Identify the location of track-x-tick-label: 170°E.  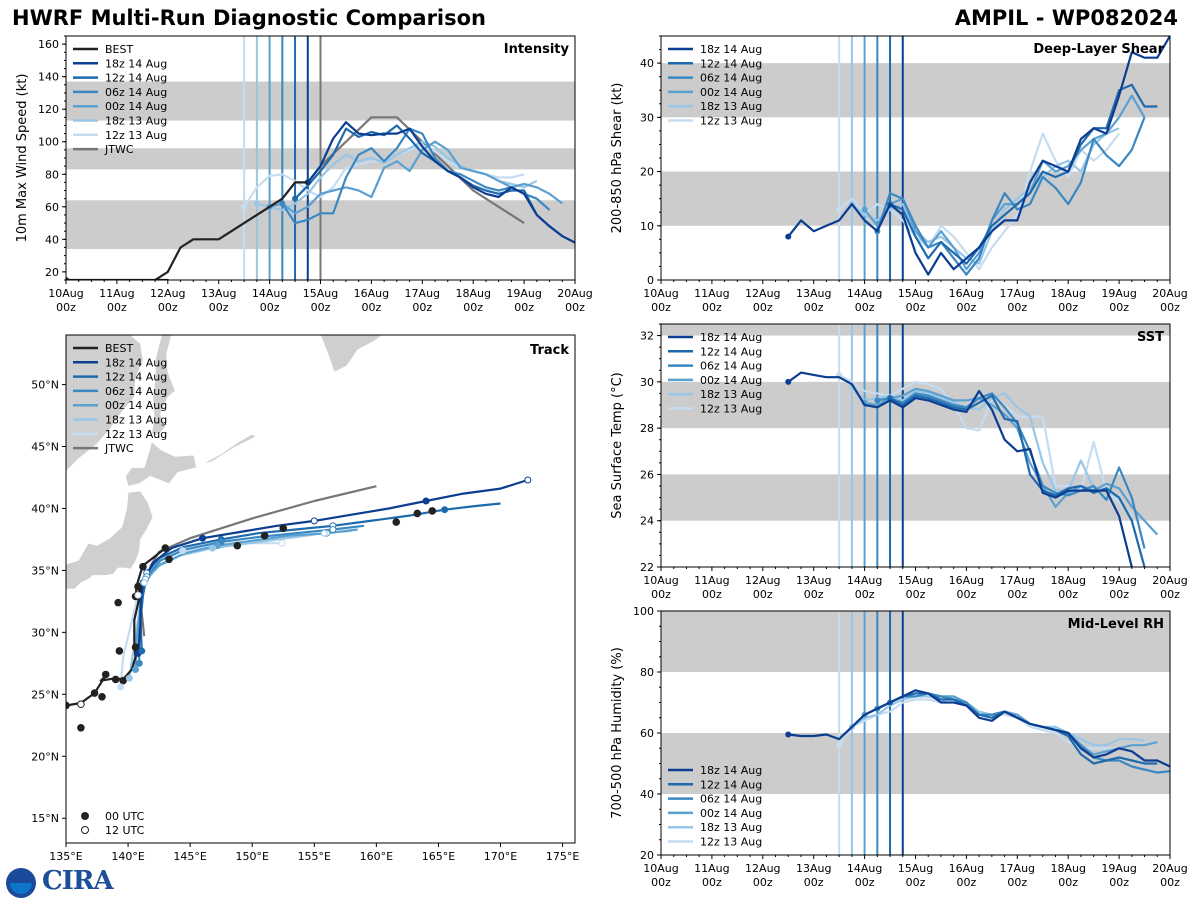
(500, 856).